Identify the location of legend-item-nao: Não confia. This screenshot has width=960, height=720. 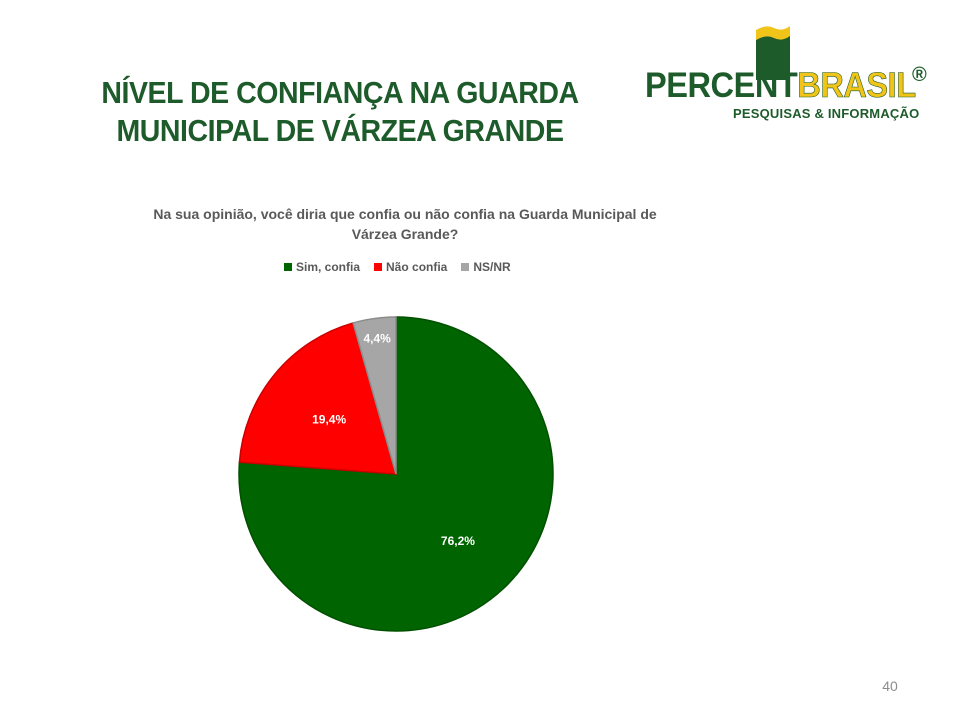
(410, 267).